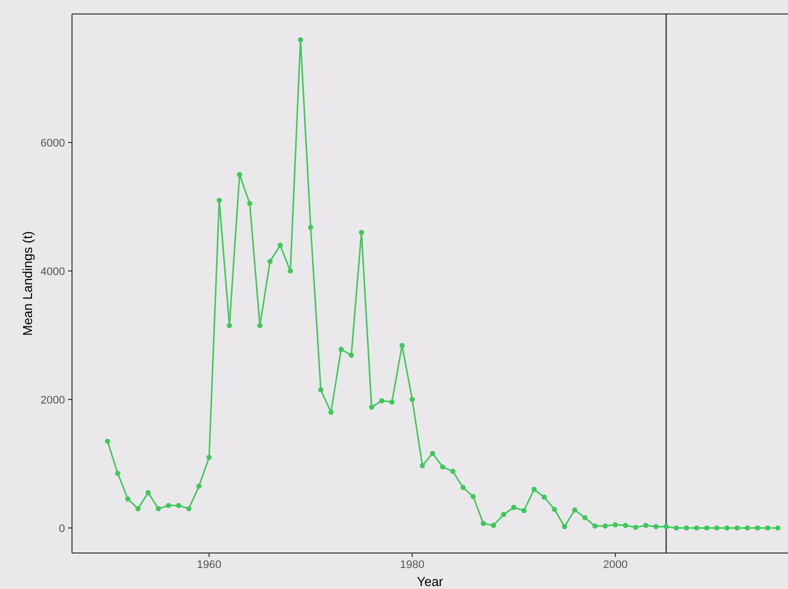 The width and height of the screenshot is (788, 589). What do you see at coordinates (52, 143) in the screenshot?
I see `y-tick-label: 6000` at bounding box center [52, 143].